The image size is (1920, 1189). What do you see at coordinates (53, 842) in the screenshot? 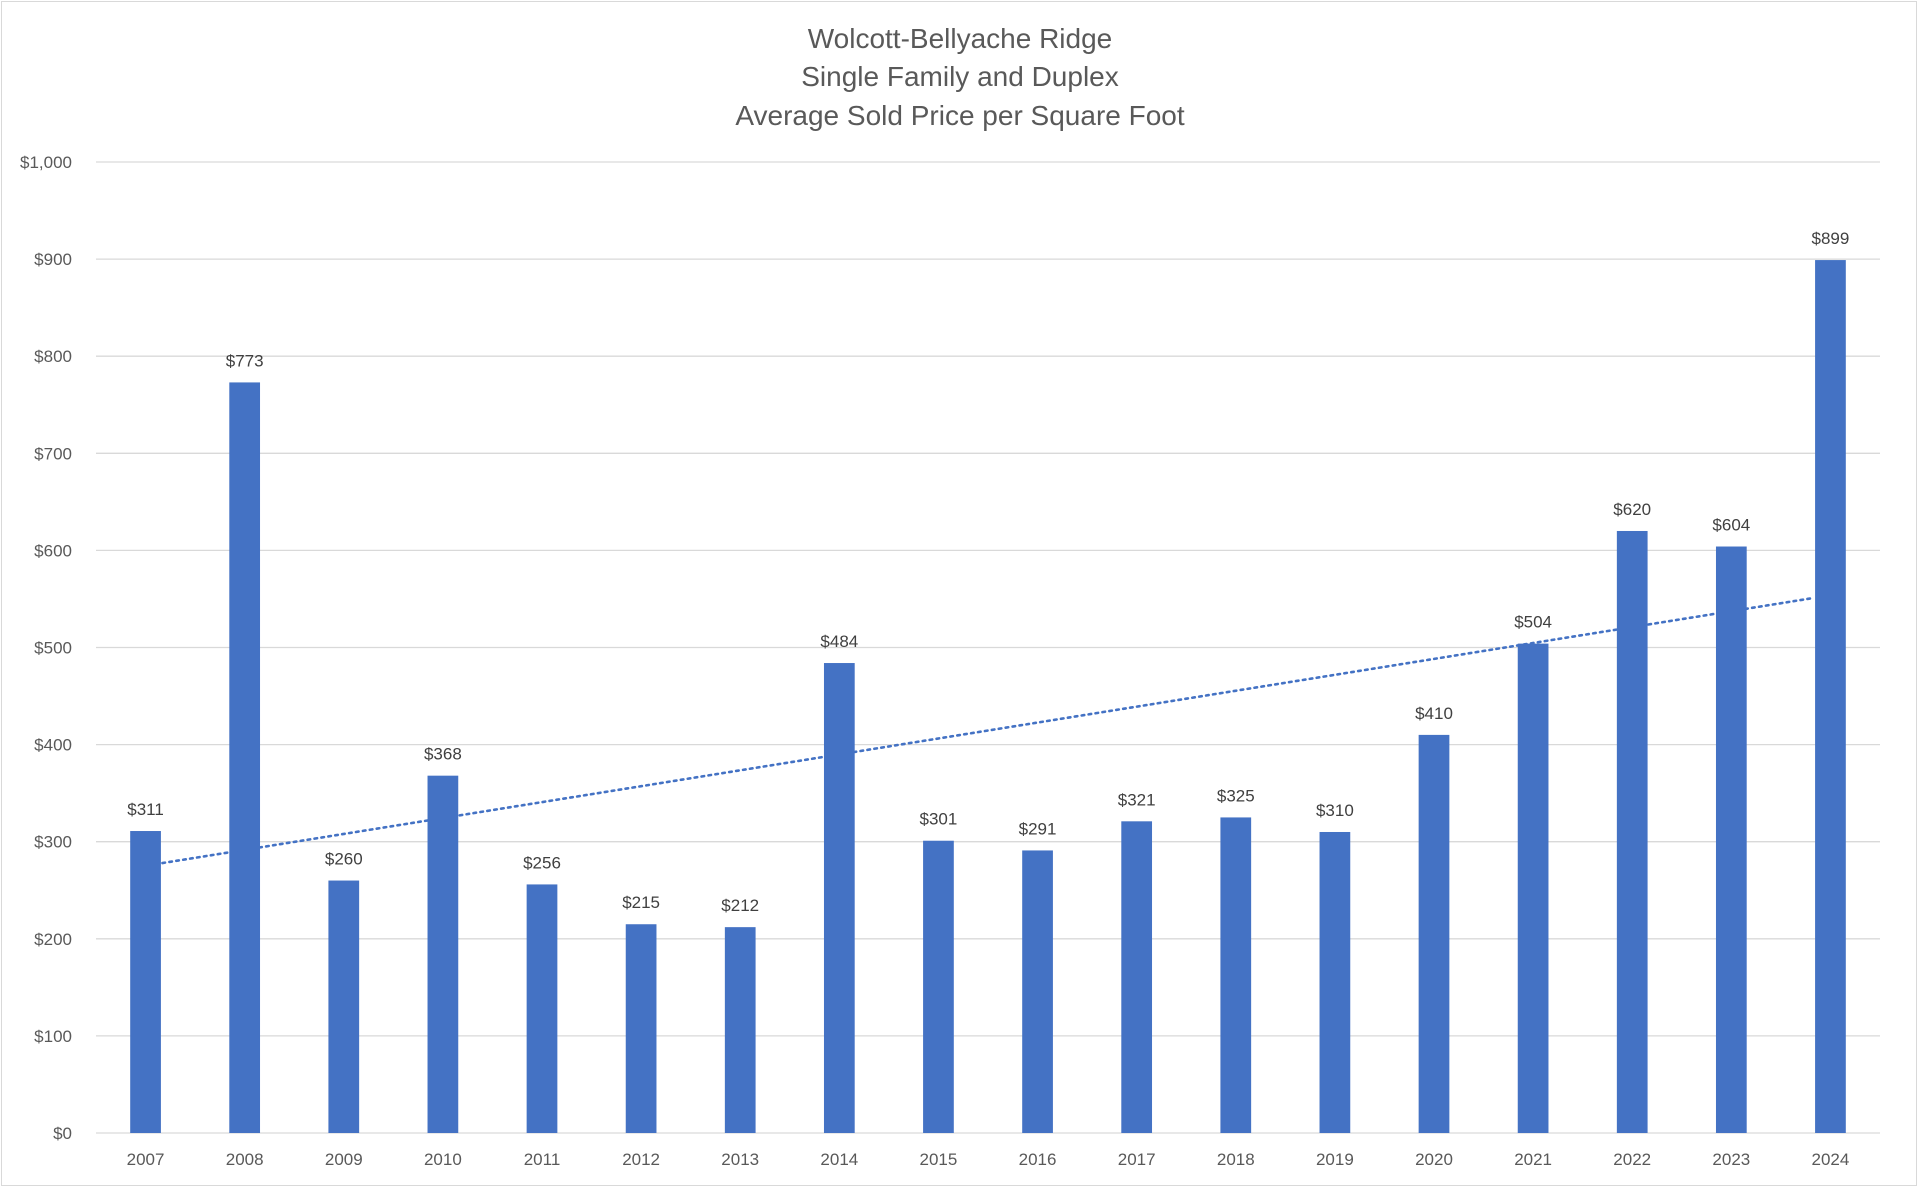
I see `y-tick-label: $300` at bounding box center [53, 842].